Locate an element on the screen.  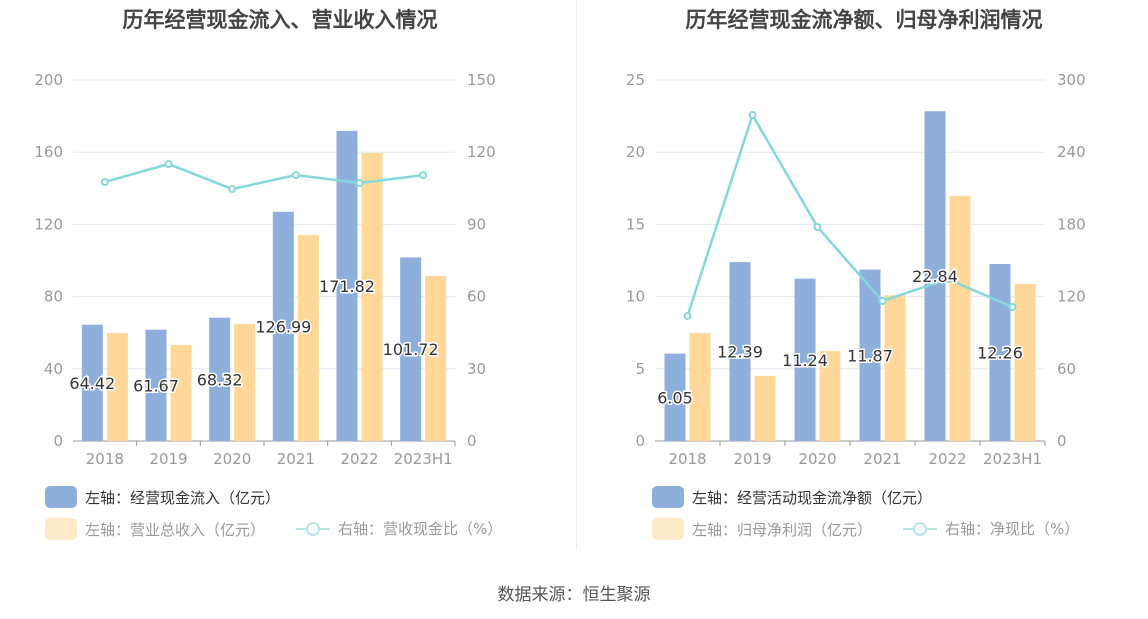
left-axis-tick: 200 is located at coordinates (48, 80).